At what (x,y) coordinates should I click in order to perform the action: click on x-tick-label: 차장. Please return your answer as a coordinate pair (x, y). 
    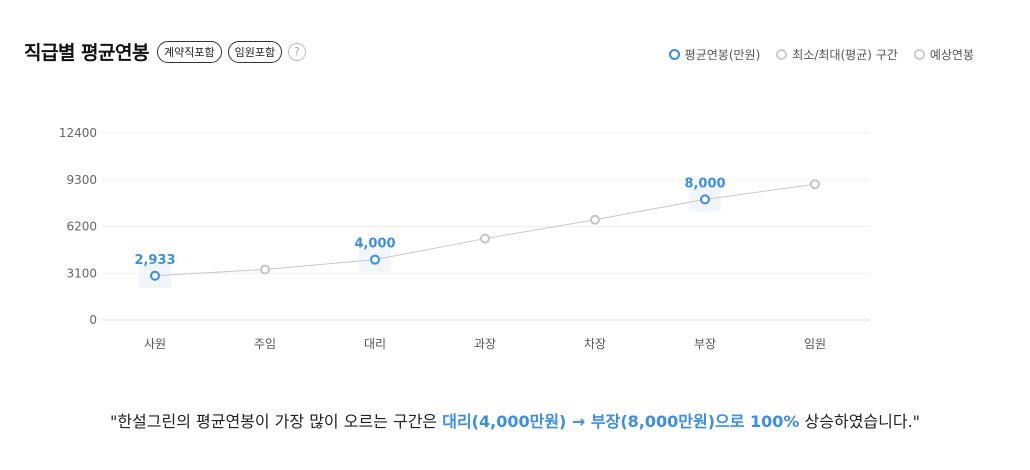
    Looking at the image, I should click on (595, 344).